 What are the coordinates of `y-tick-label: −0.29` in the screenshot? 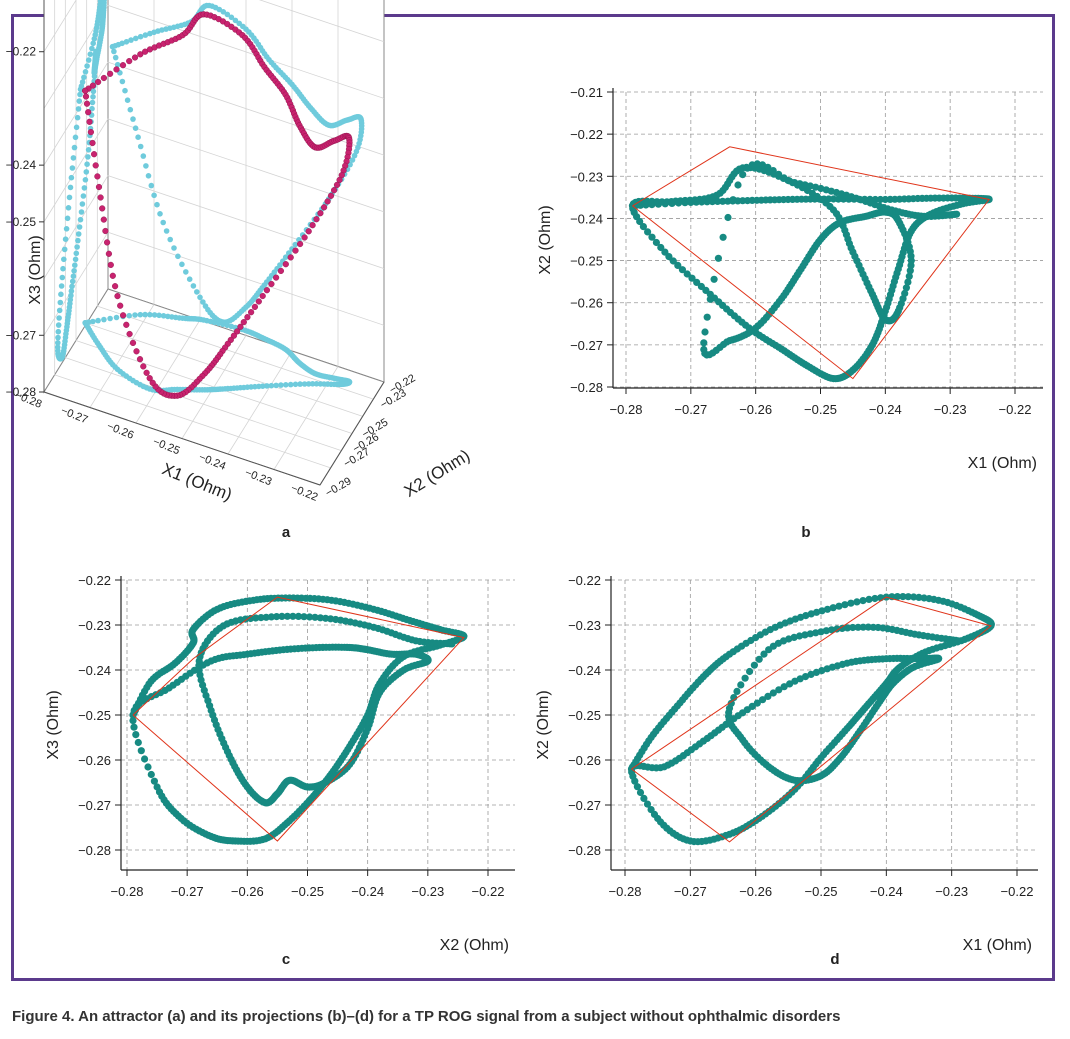 It's located at (339, 487).